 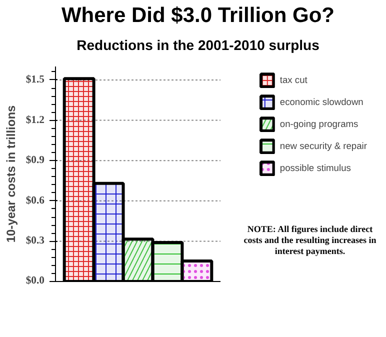 I want to click on y-tick-label: $0.0, so click(x=35, y=281).